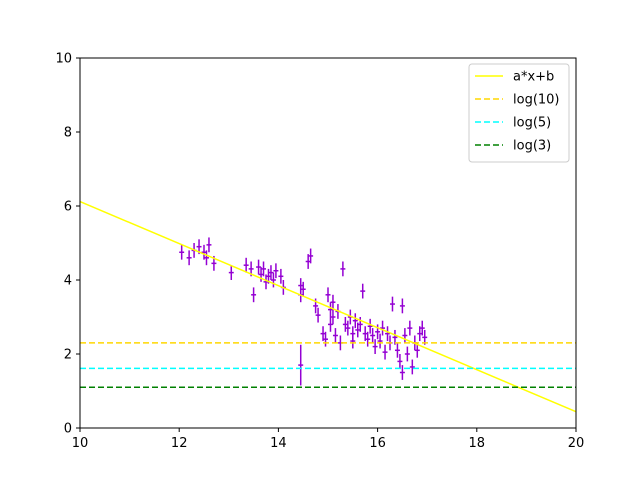 This screenshot has height=480, width=640. Describe the element at coordinates (68, 355) in the screenshot. I see `y-tick-label: 2` at that location.